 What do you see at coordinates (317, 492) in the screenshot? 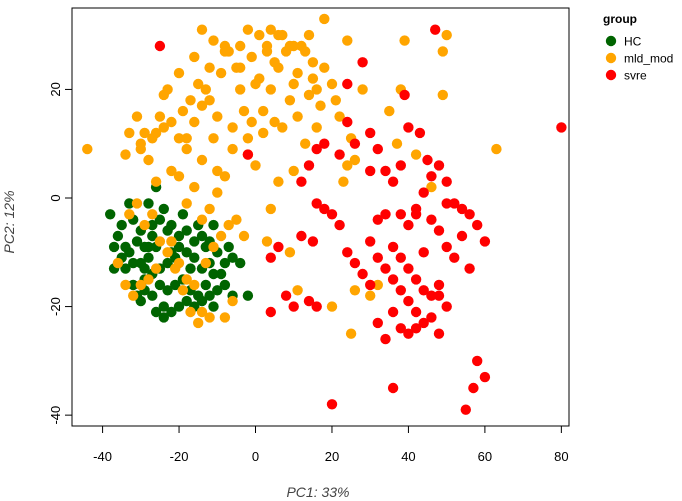
I see `x-axis-title: PC1: 33%` at bounding box center [317, 492].